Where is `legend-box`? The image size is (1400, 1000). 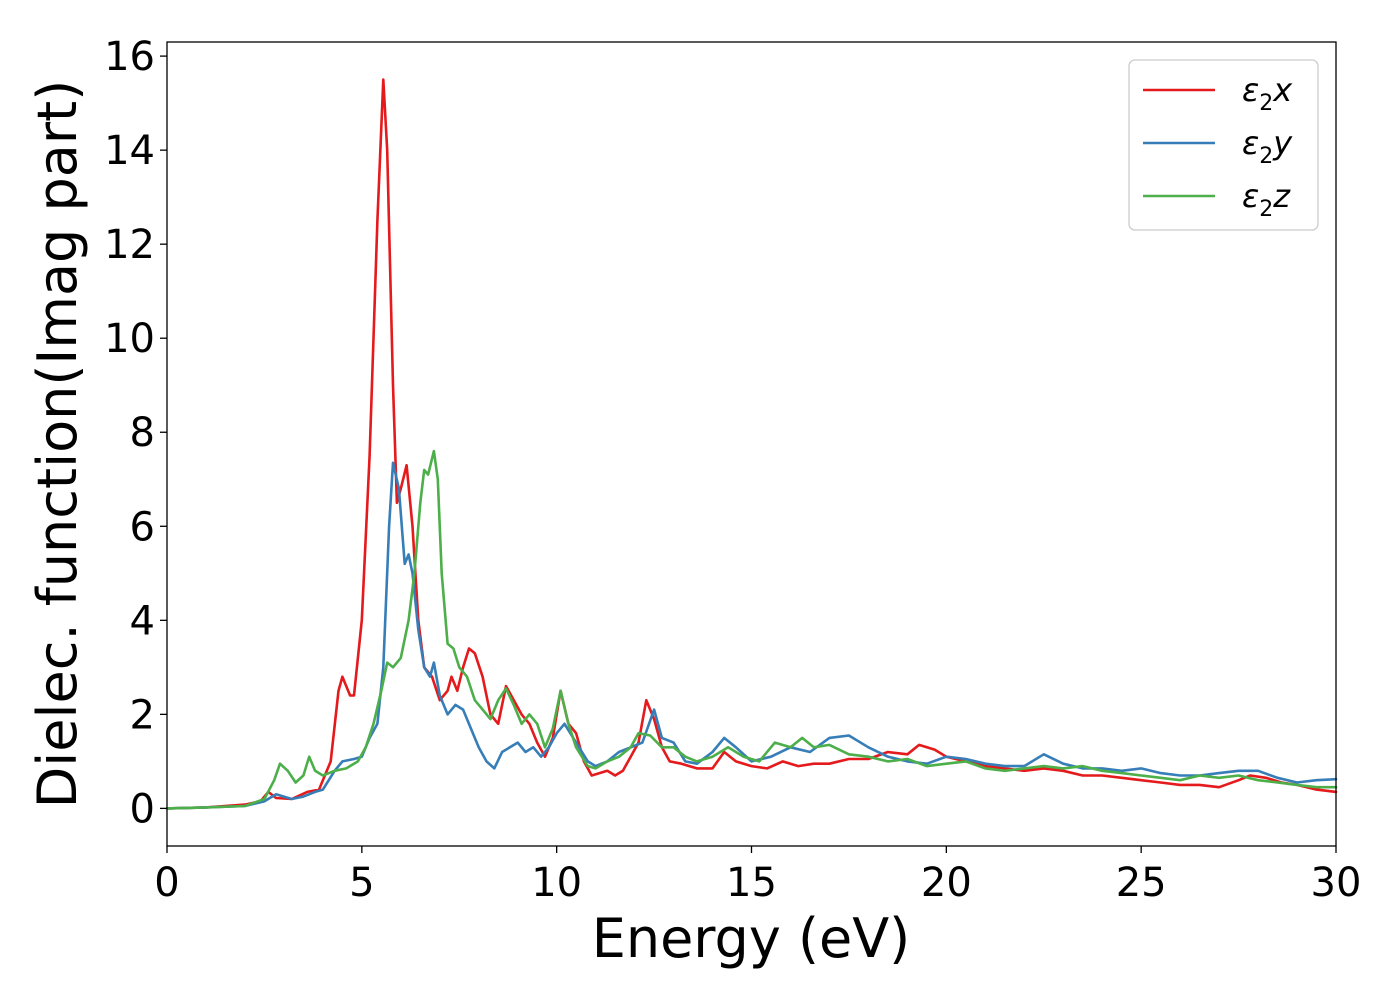 legend-box is located at coordinates (1223, 145).